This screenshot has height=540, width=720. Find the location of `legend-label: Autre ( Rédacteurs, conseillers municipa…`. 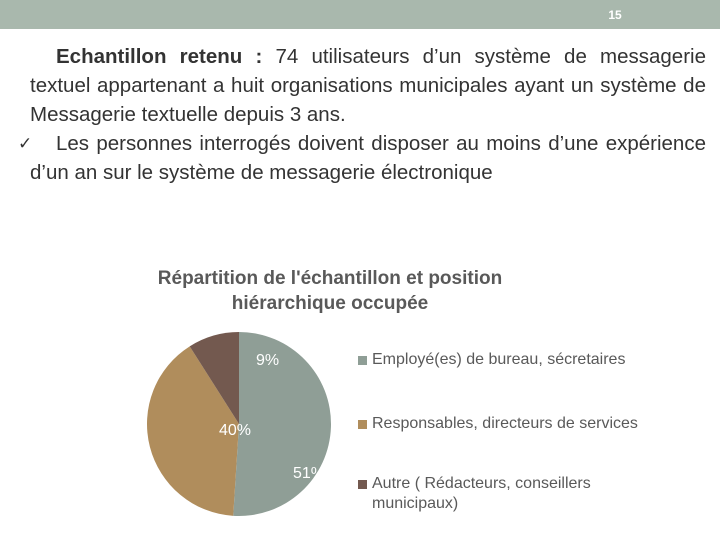

legend-label: Autre ( Rédacteurs, conseillers municipa… is located at coordinates (481, 493).